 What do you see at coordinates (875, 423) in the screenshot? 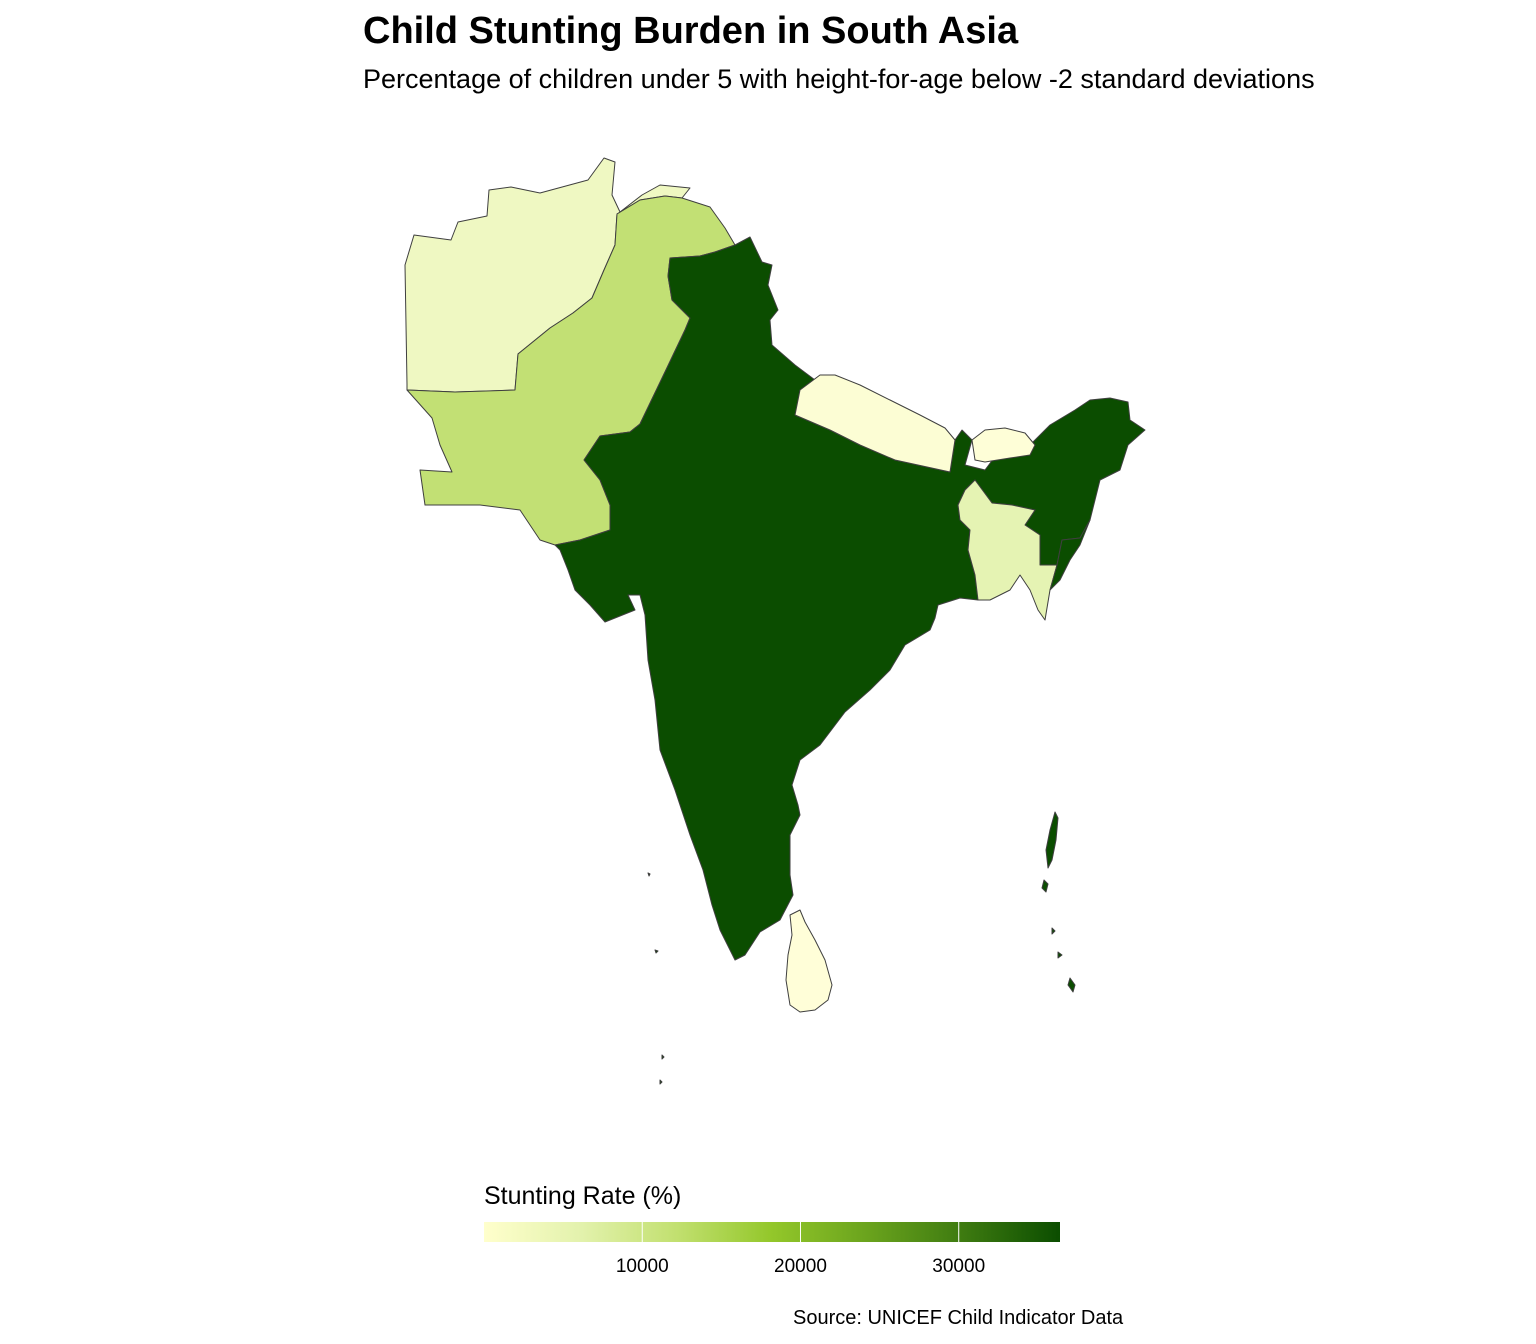
I see `region-nepal: Nepal` at bounding box center [875, 423].